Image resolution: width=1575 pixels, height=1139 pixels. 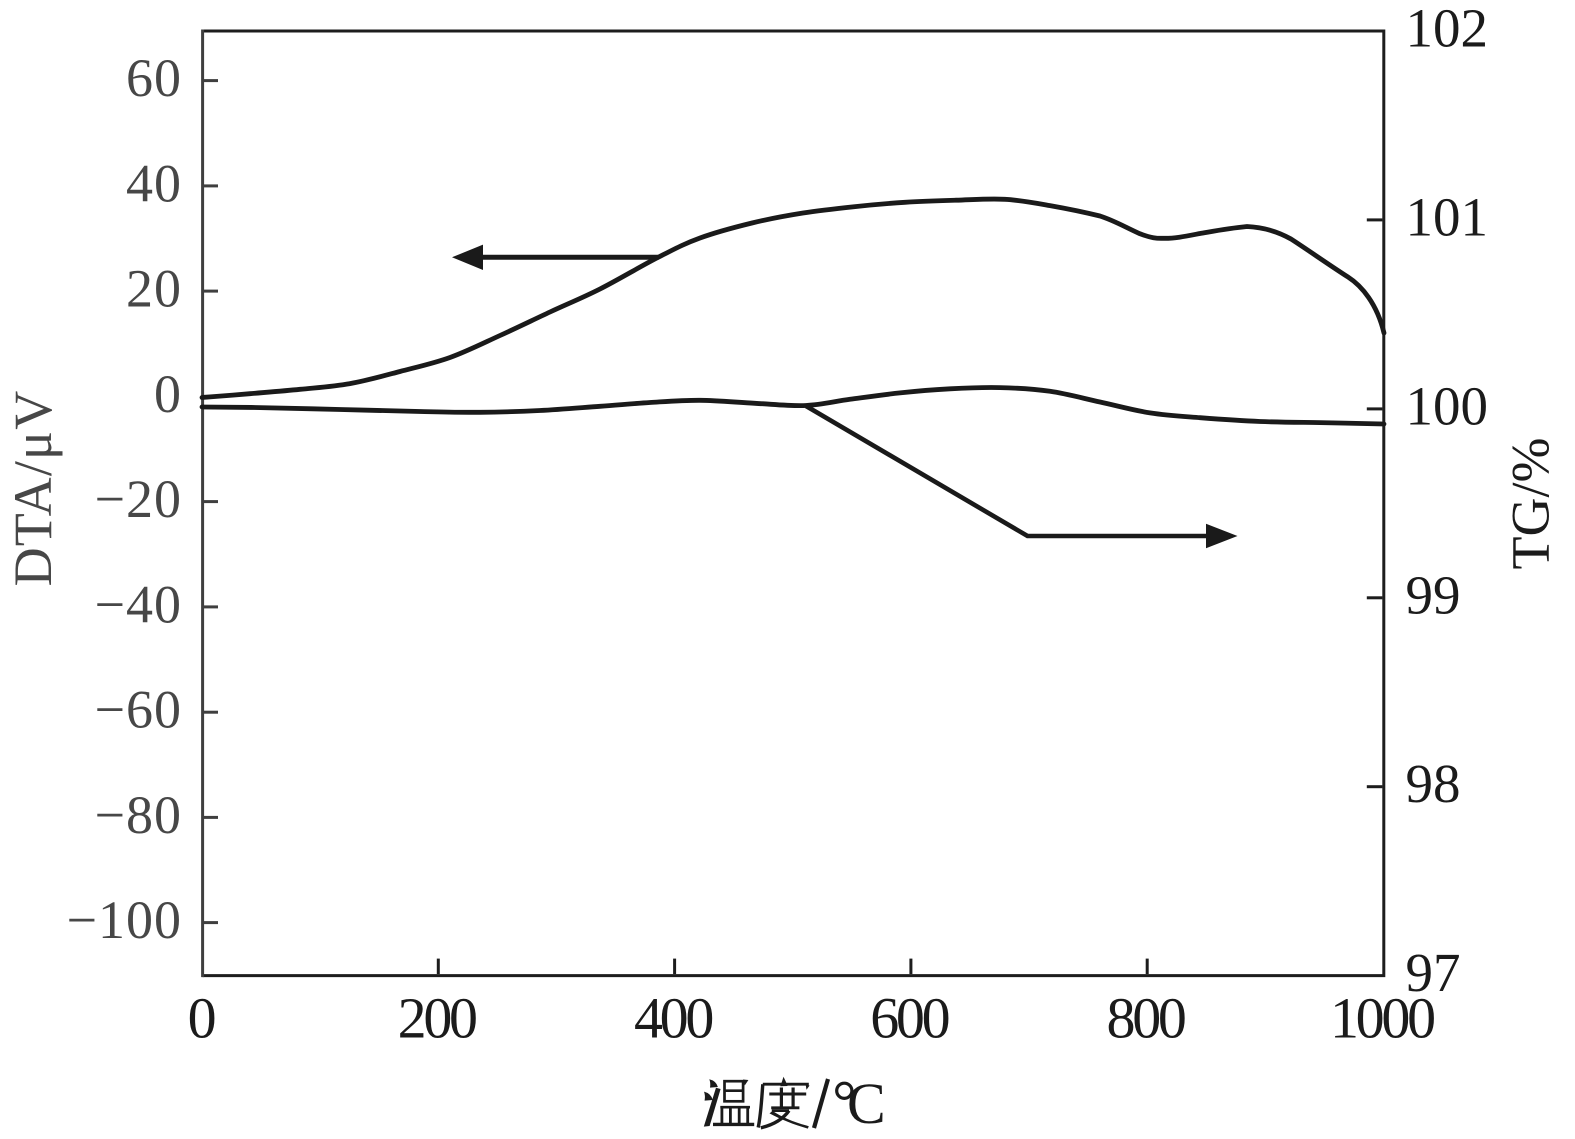 What do you see at coordinates (909, 1017) in the screenshot?
I see `svg-text: 600` at bounding box center [909, 1017].